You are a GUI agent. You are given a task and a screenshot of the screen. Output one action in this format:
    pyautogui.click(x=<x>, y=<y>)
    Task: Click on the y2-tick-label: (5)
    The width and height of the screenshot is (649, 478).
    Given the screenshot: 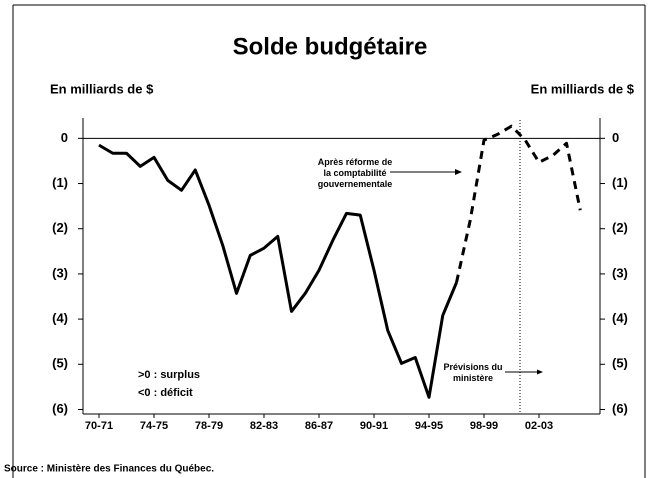 What is the action you would take?
    pyautogui.click(x=620, y=363)
    